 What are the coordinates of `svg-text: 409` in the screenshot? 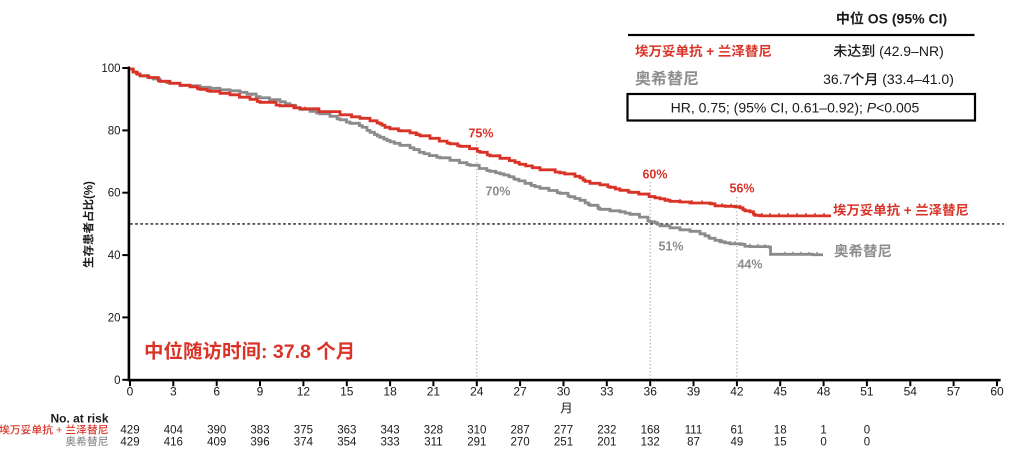 It's located at (216, 442).